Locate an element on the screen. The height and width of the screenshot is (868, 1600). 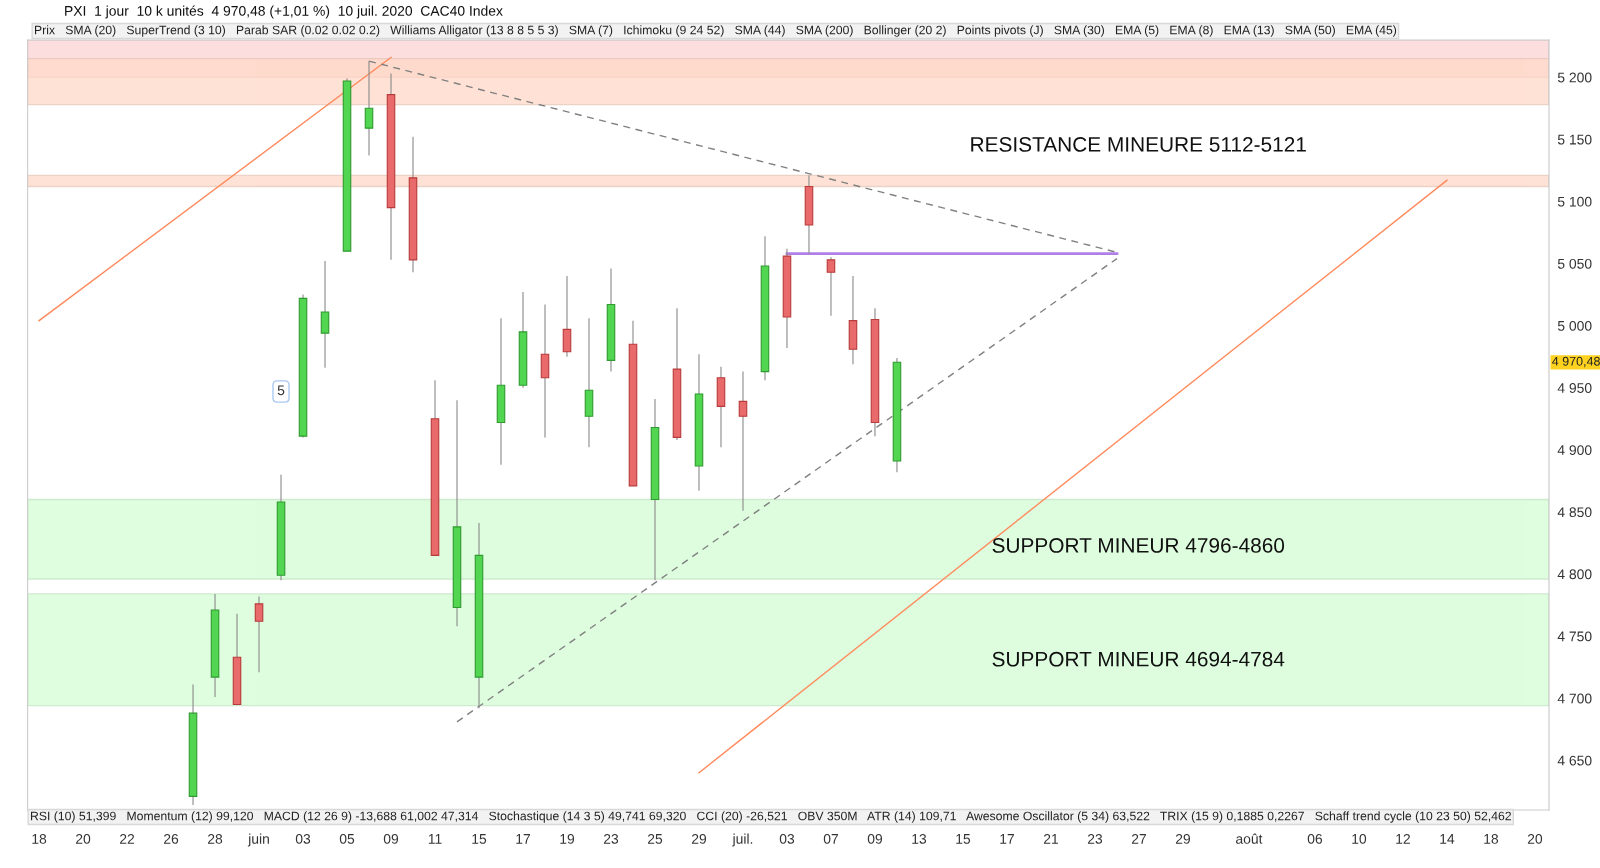
x-tick-label: 25 is located at coordinates (655, 838).